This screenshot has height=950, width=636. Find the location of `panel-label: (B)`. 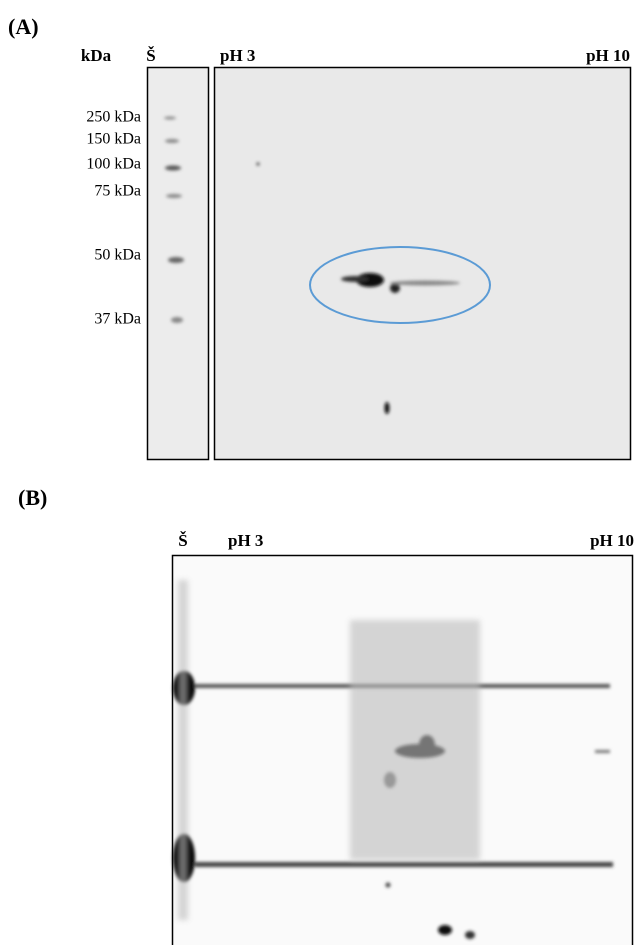

panel-label: (B) is located at coordinates (32, 497).